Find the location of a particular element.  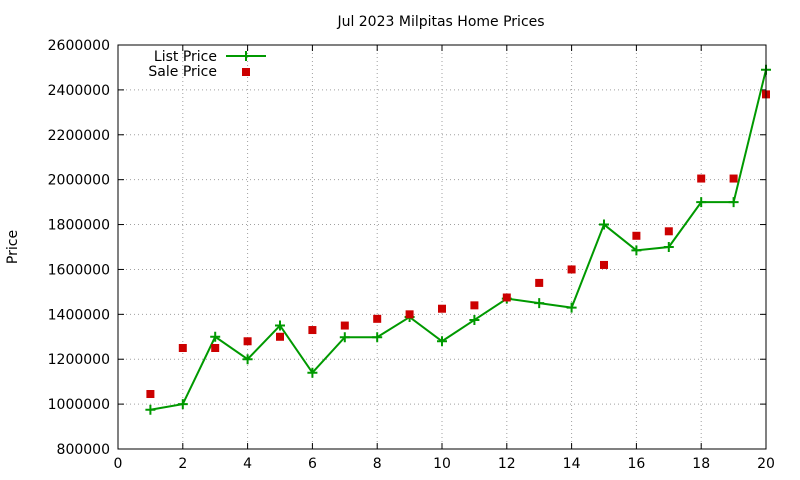

legend-label-list-price: List Price is located at coordinates (185, 57).